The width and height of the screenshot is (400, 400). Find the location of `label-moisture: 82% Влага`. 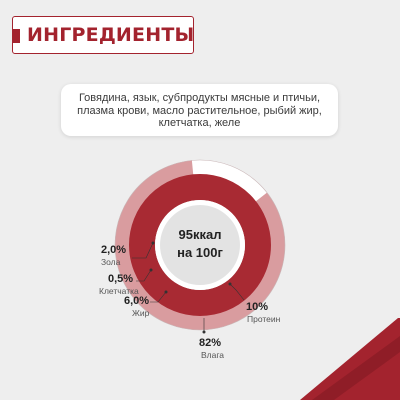

label-moisture: 82% Влага is located at coordinates (211, 349).